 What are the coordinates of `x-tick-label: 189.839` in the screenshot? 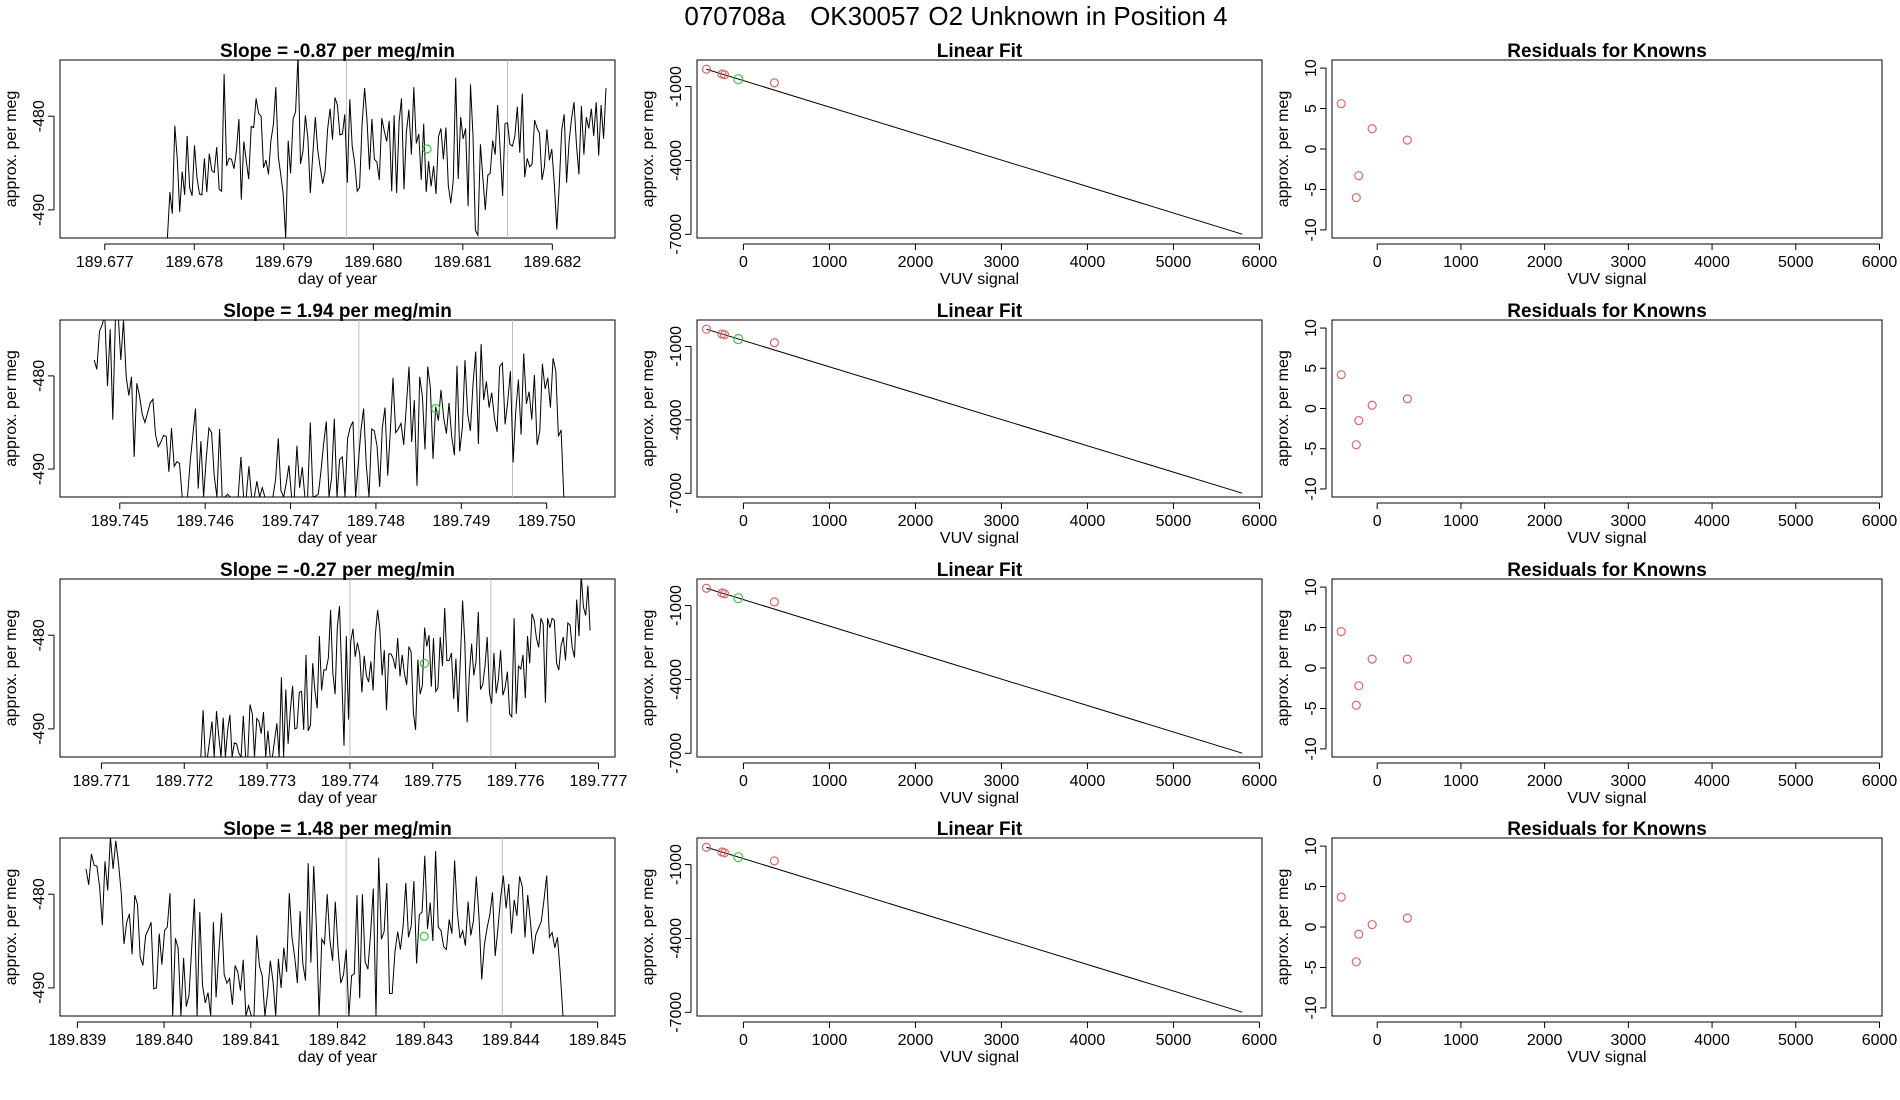 It's located at (77, 1040).